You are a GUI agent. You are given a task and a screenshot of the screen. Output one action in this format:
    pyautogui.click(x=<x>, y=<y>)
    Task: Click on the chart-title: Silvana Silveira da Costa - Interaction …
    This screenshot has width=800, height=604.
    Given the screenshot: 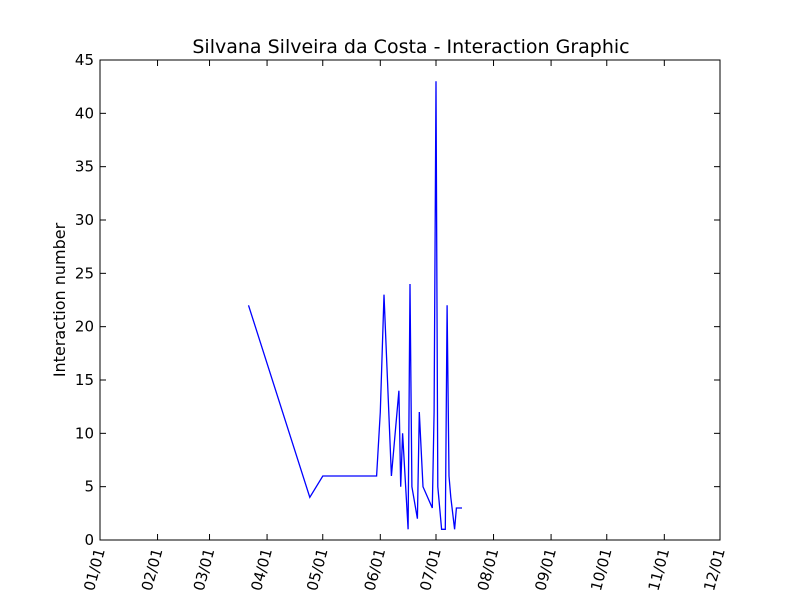 What is the action you would take?
    pyautogui.click(x=410, y=47)
    